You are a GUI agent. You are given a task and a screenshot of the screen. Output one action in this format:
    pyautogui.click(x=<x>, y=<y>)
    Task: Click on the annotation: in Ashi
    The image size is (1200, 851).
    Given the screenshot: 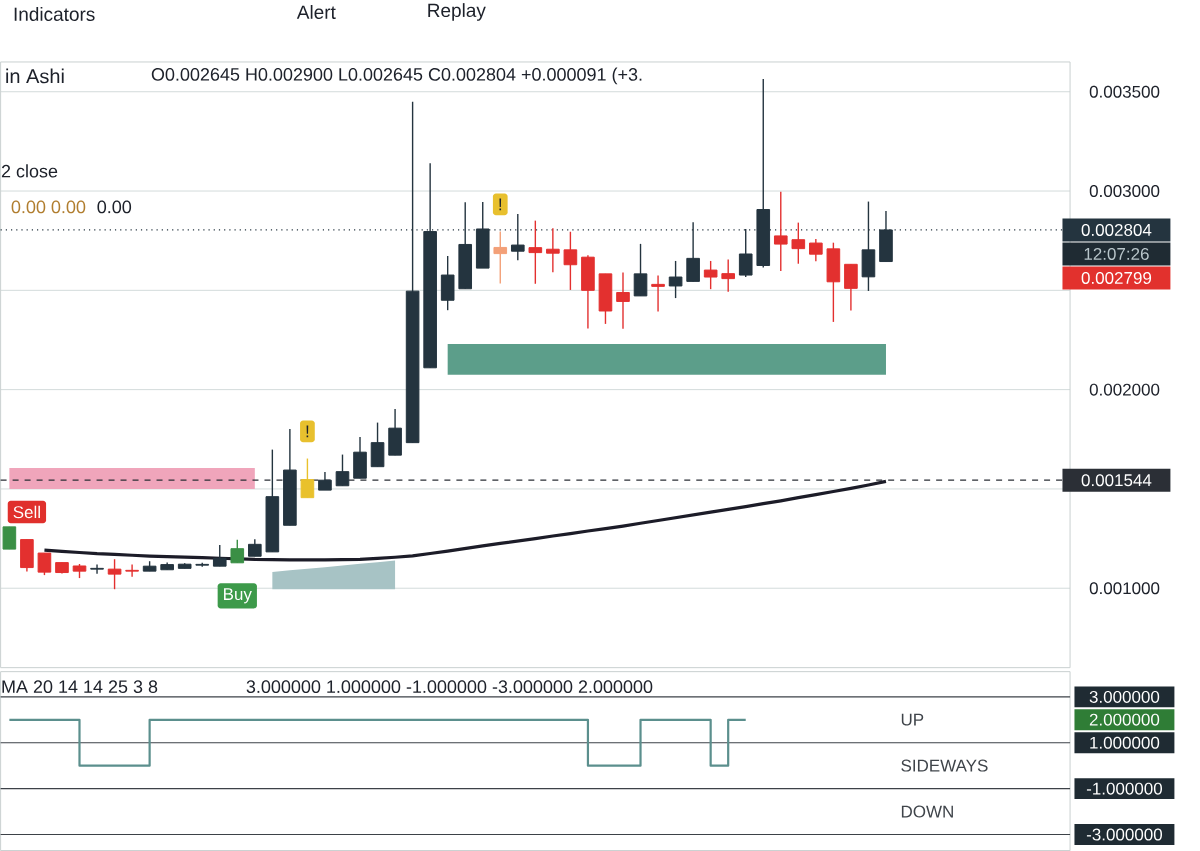 What is the action you would take?
    pyautogui.click(x=35, y=76)
    